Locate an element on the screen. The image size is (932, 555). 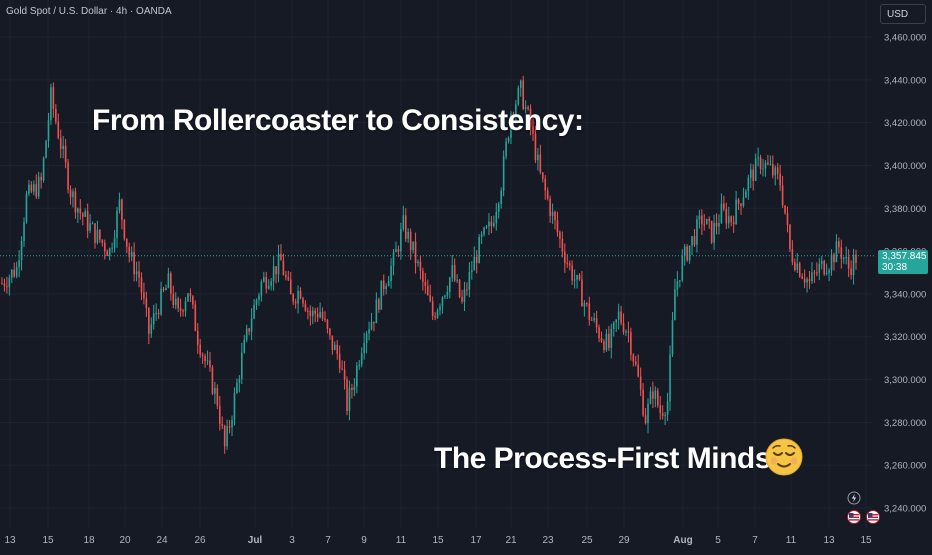
lightning-icon is located at coordinates (854, 498).